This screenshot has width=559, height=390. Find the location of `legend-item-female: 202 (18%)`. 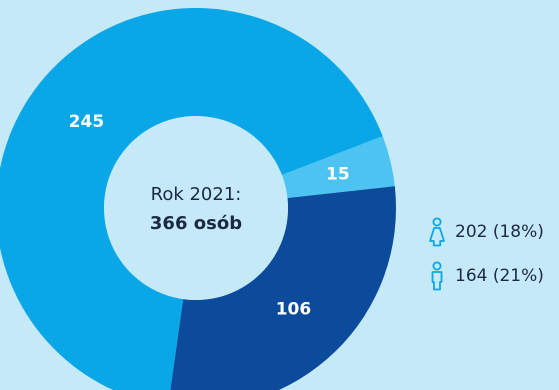

legend-item-female: 202 (18%) is located at coordinates (493, 232).